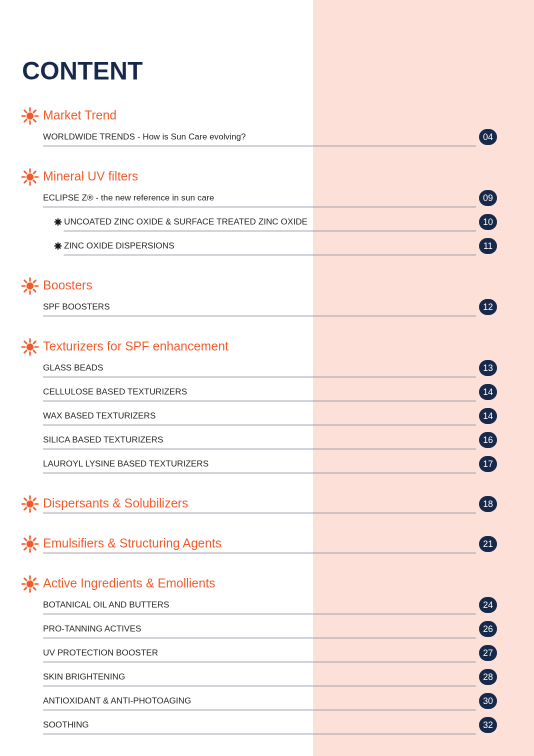 The height and width of the screenshot is (756, 534). I want to click on section-heading: Texturizers for SPF enhancement, so click(136, 346).